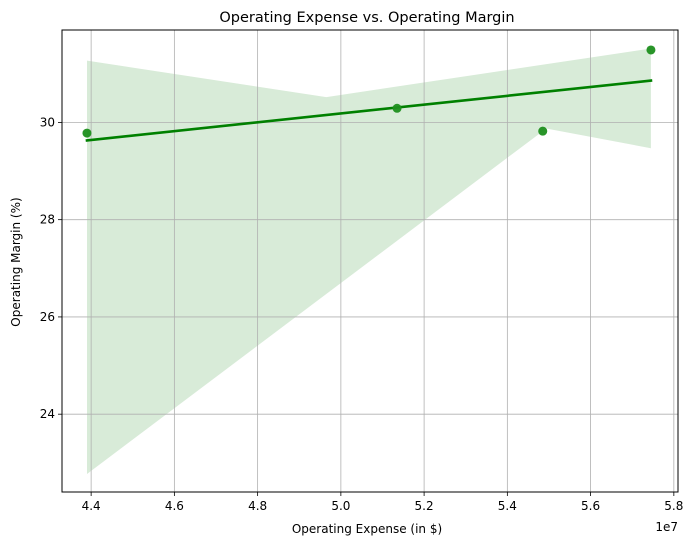 The width and height of the screenshot is (692, 545). What do you see at coordinates (91, 506) in the screenshot?
I see `x-tick-label: 4.4` at bounding box center [91, 506].